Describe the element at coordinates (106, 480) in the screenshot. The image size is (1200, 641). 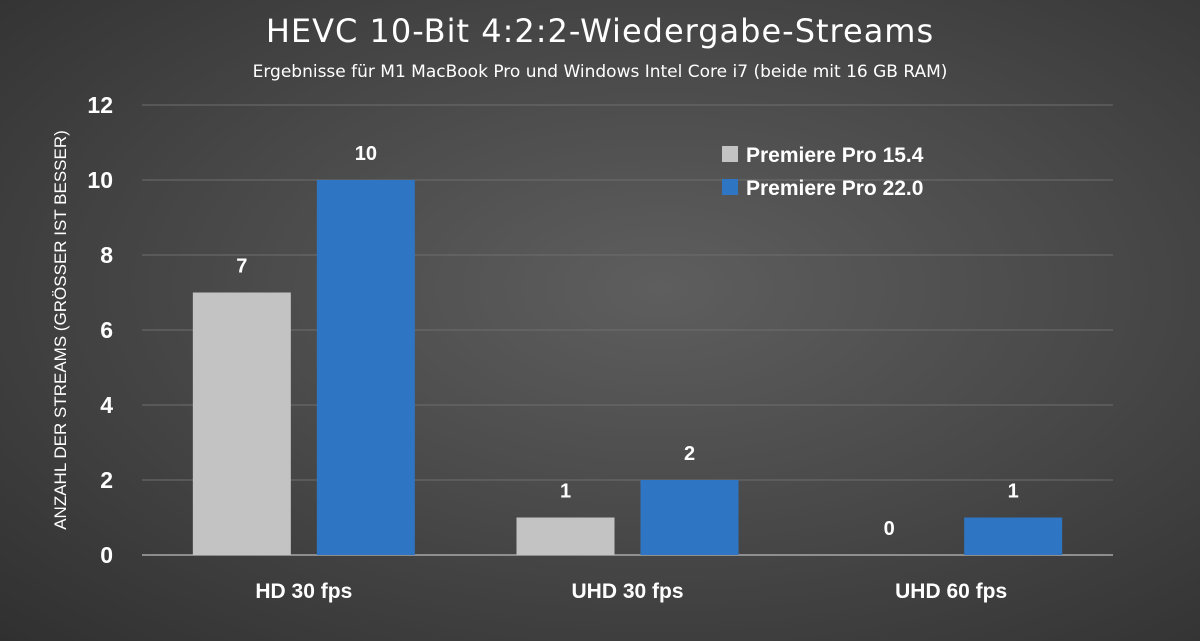
I see `y-tick-label: 2` at that location.